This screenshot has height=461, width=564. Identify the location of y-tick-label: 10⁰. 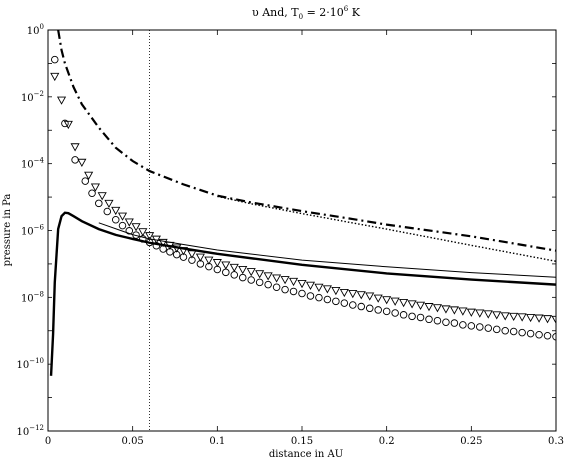
(35, 30).